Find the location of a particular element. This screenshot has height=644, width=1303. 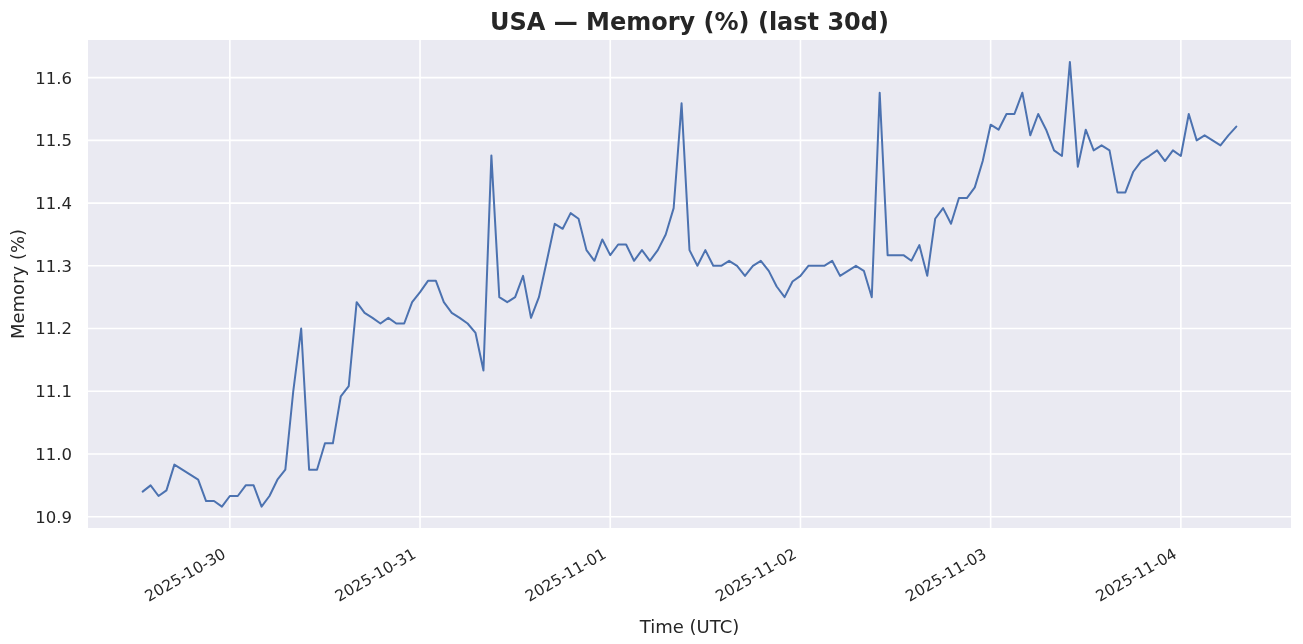

y-tick-label: 11.2 is located at coordinates (53, 329).